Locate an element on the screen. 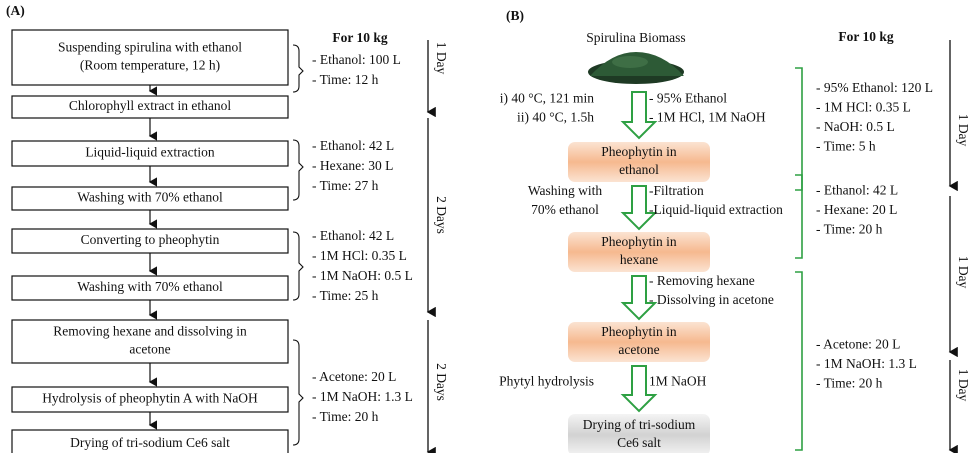  step-note: - Dissolving in acetone is located at coordinates (711, 299).